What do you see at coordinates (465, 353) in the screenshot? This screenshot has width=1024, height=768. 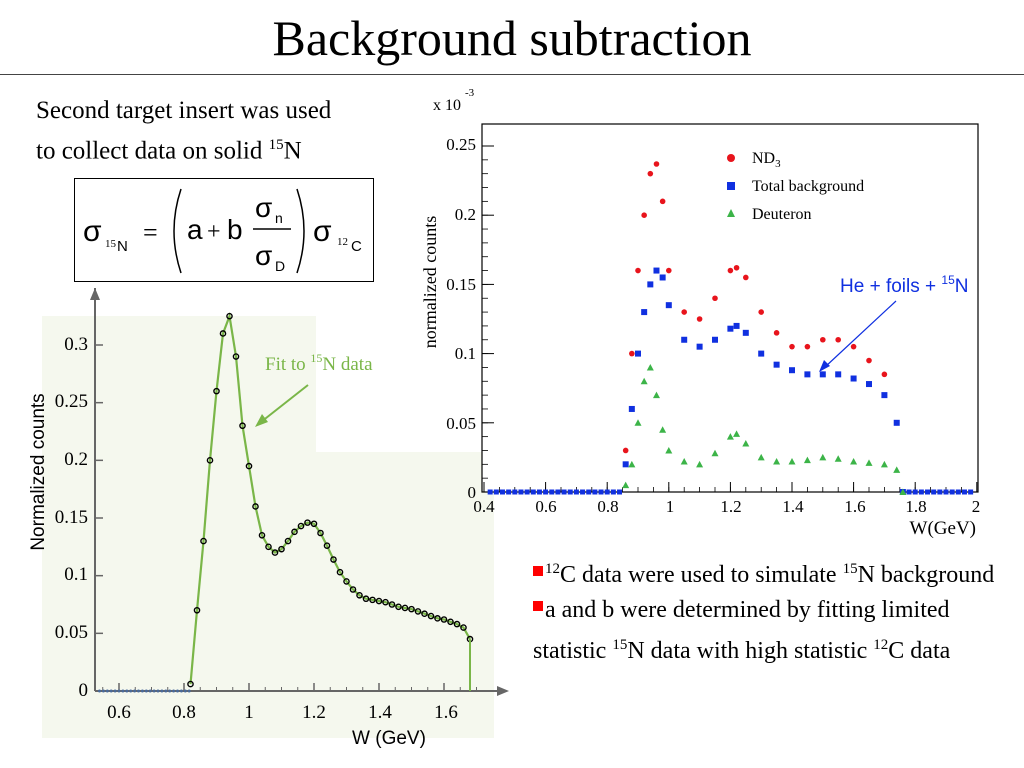 I see `right-ytick-label: 0.1` at bounding box center [465, 353].